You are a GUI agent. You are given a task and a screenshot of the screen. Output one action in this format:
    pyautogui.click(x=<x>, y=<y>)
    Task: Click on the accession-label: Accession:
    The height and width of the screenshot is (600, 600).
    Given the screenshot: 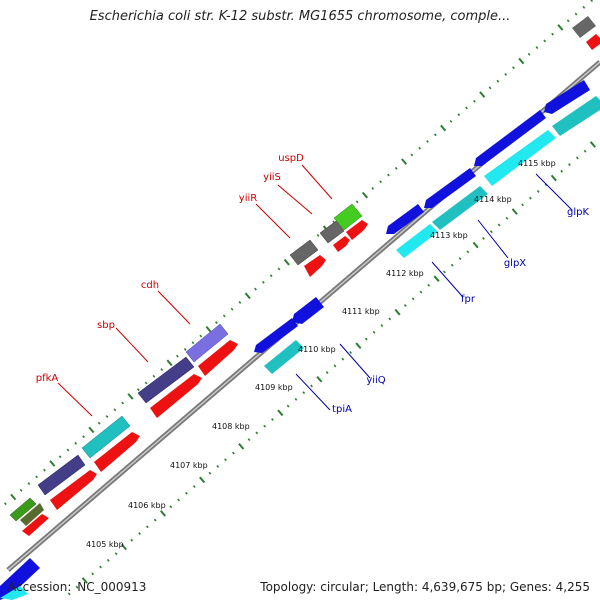 What is the action you would take?
    pyautogui.click(x=40, y=587)
    